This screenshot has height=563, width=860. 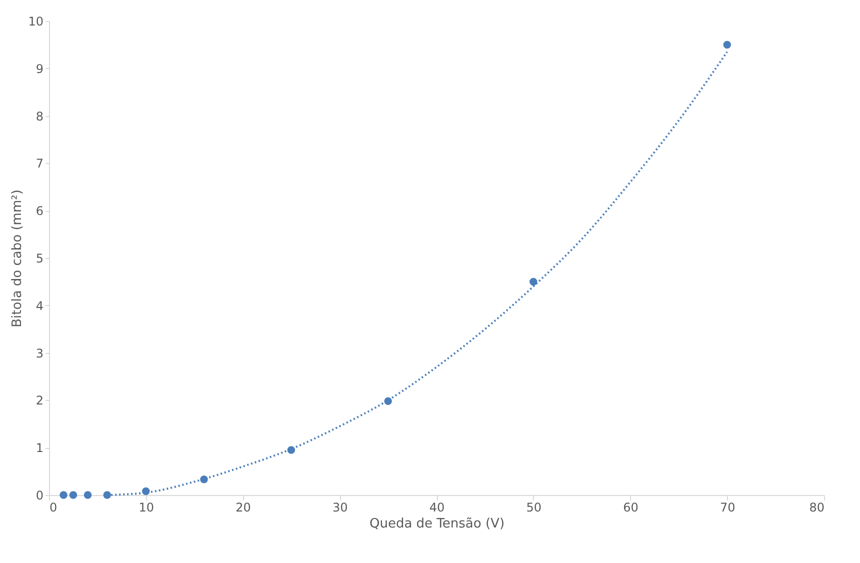 I want to click on y-tick-label: 10, so click(x=36, y=21).